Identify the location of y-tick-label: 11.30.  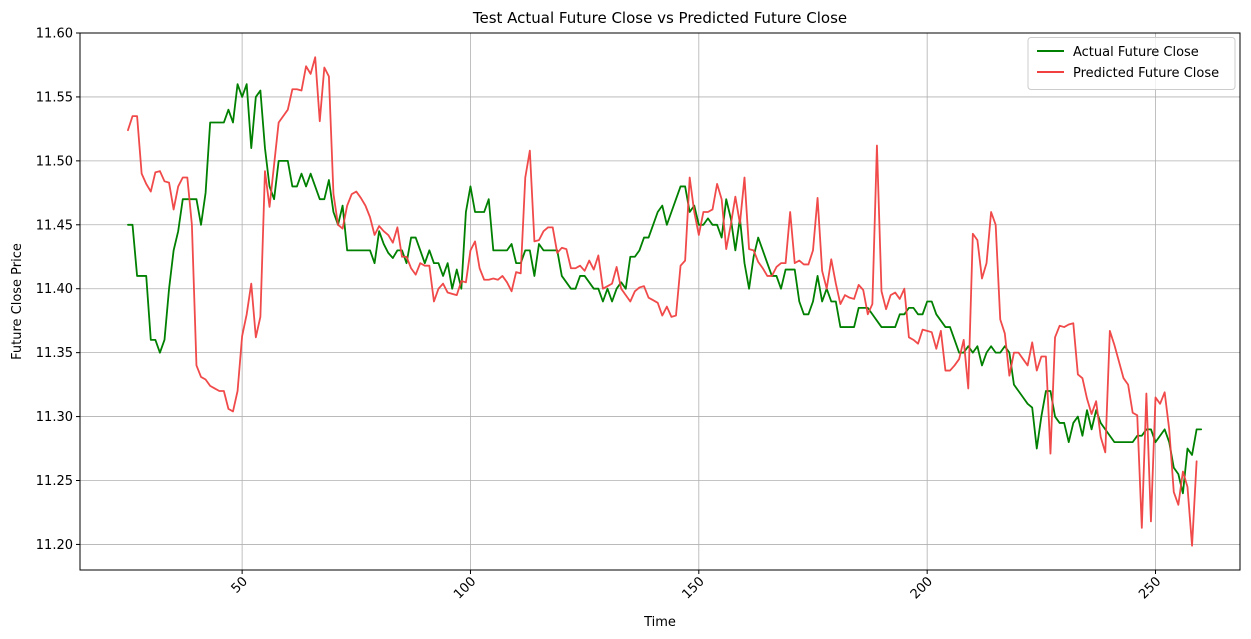
(54, 417).